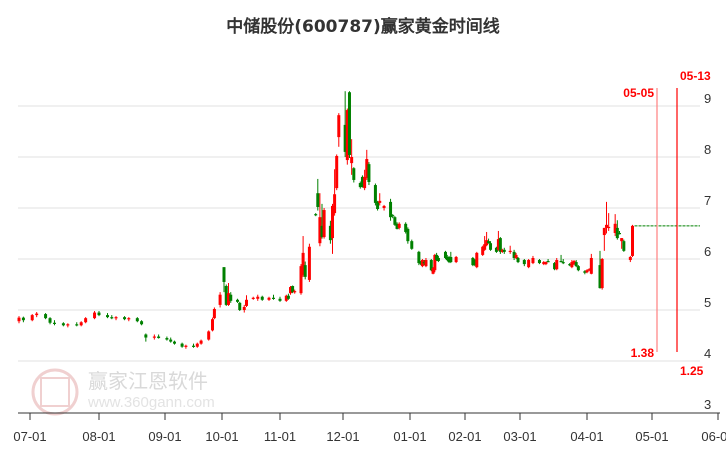 The height and width of the screenshot is (450, 726). I want to click on x-tick-label: 04-01, so click(586, 436).